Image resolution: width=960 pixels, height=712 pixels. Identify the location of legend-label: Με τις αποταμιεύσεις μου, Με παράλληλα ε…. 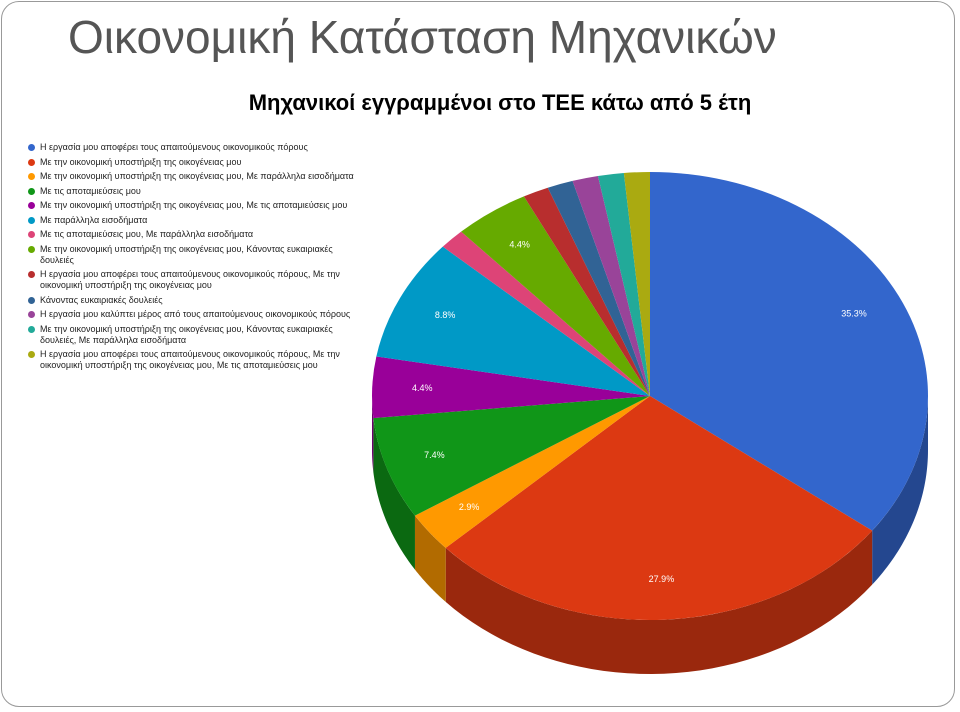
(147, 234).